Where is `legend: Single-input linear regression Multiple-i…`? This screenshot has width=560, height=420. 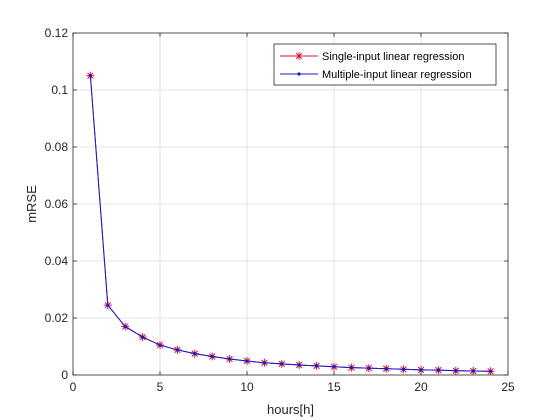 legend: Single-input linear regression Multiple-i… is located at coordinates (385, 64).